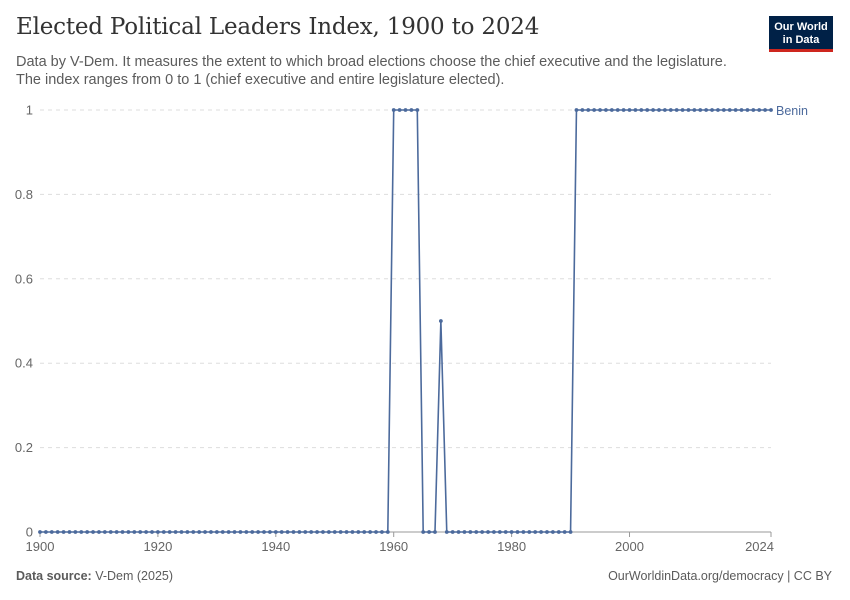  Describe the element at coordinates (720, 576) in the screenshot. I see `footer-url: OurWorldinData.org/democracy | CC BY` at that location.